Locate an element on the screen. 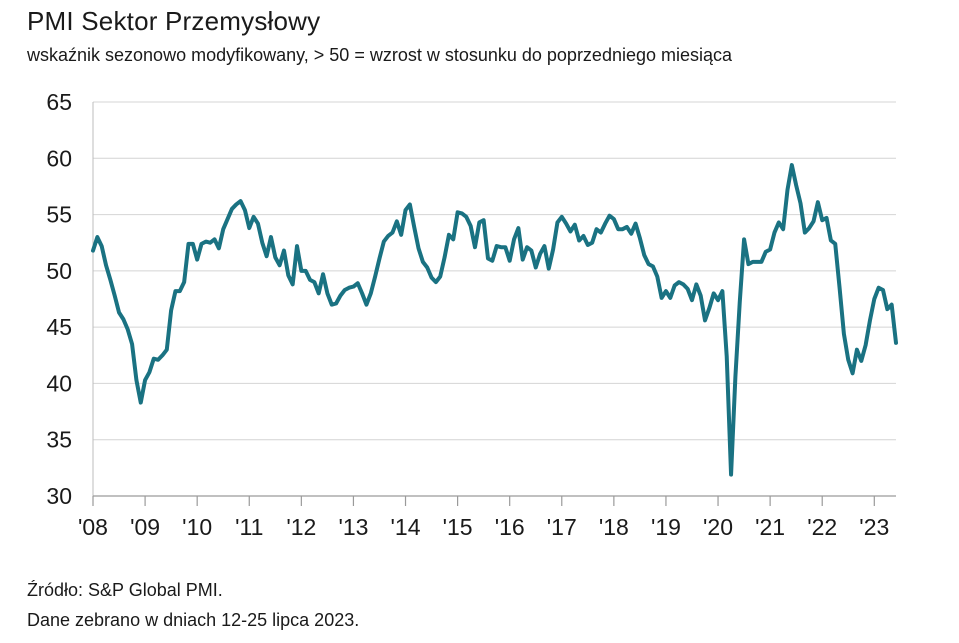 The height and width of the screenshot is (643, 959). x-tick-label-2022: '22 is located at coordinates (822, 527).